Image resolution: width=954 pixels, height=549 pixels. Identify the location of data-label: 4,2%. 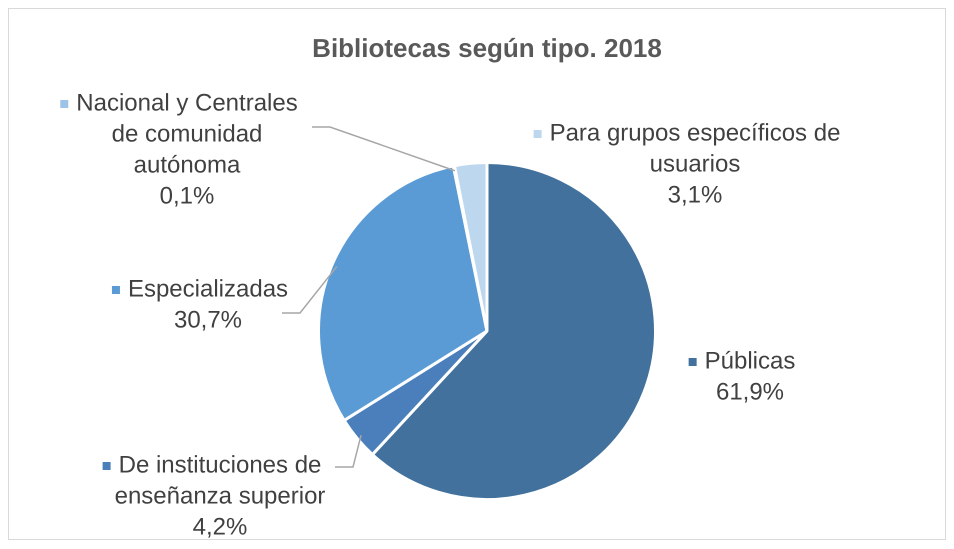
(220, 527).